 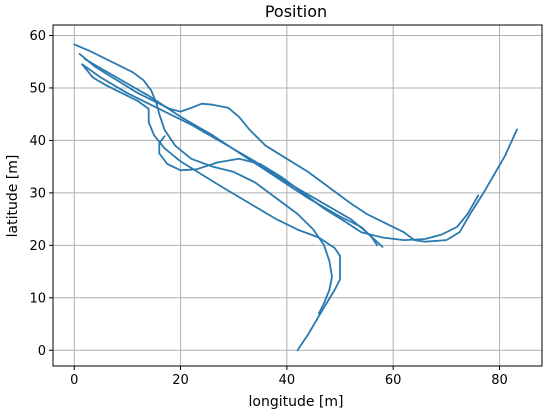 I want to click on x-tick-label: 0, so click(x=74, y=380).